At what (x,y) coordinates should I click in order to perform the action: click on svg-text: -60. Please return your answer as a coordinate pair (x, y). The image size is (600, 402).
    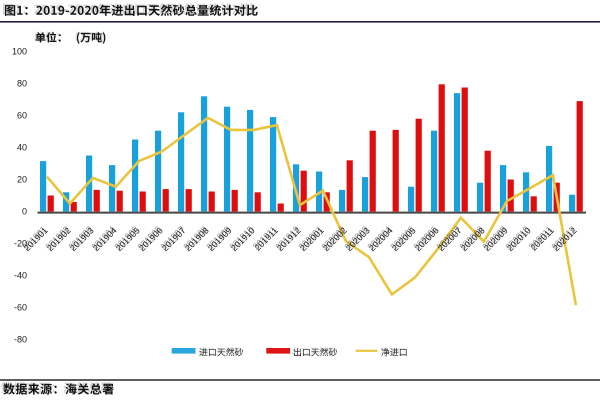
    Looking at the image, I should click on (20, 308).